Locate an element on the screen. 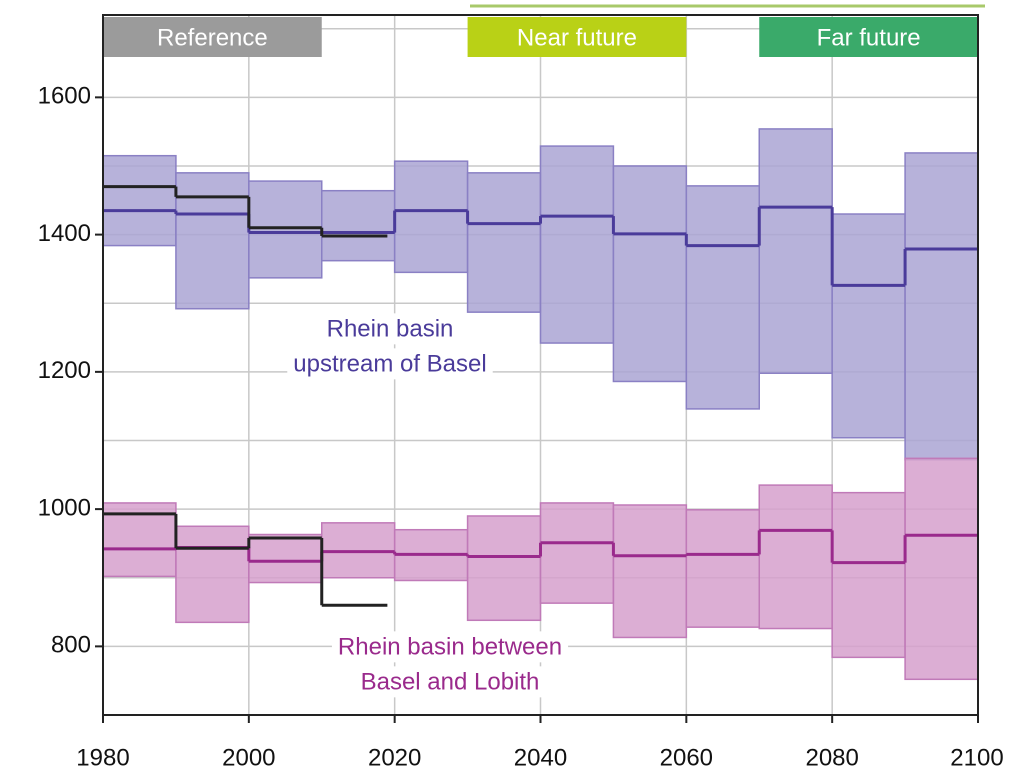  annotation: Rhein basin between is located at coordinates (450, 646).